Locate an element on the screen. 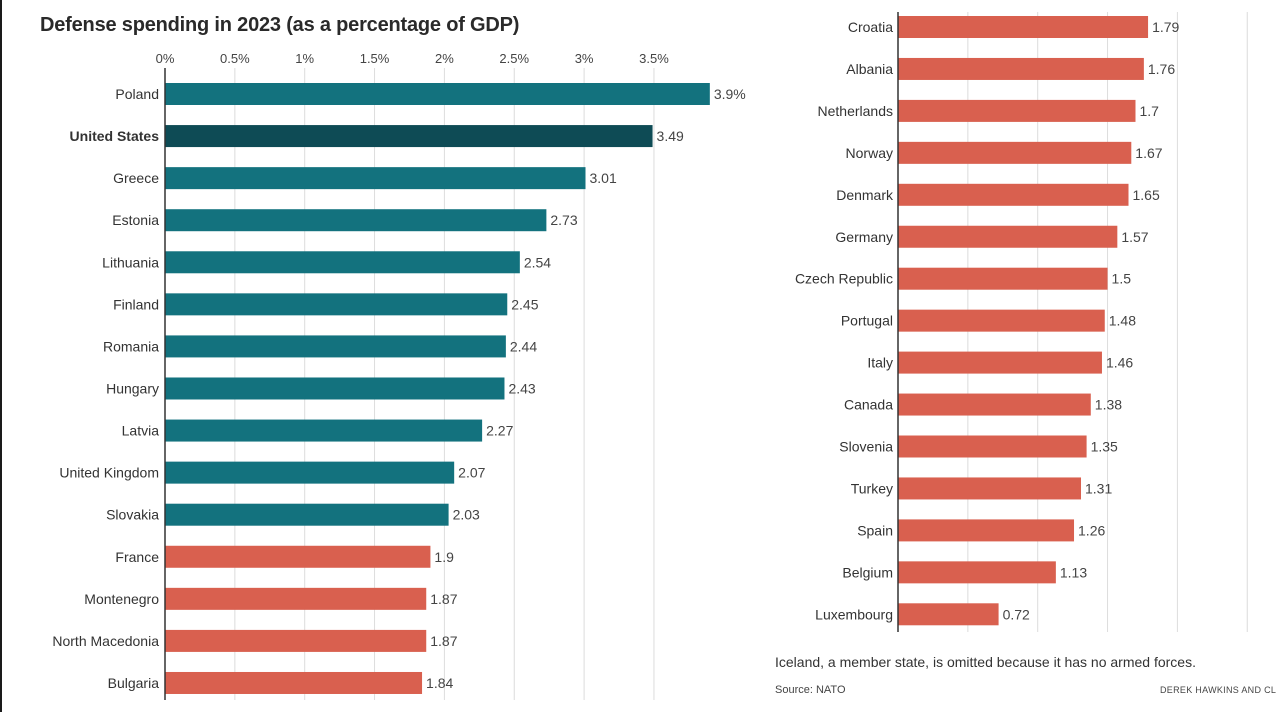  category-label: Netherlands is located at coordinates (856, 111).